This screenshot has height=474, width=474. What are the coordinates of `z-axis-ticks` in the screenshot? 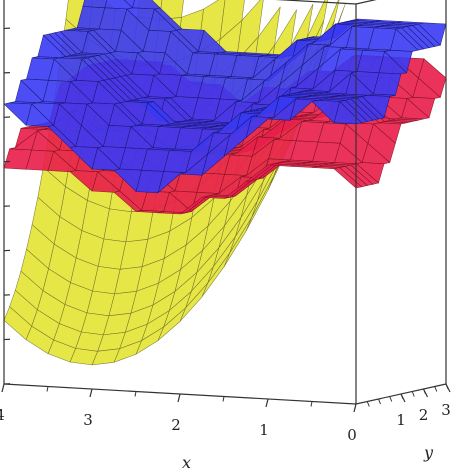 It's located at (7, 206).